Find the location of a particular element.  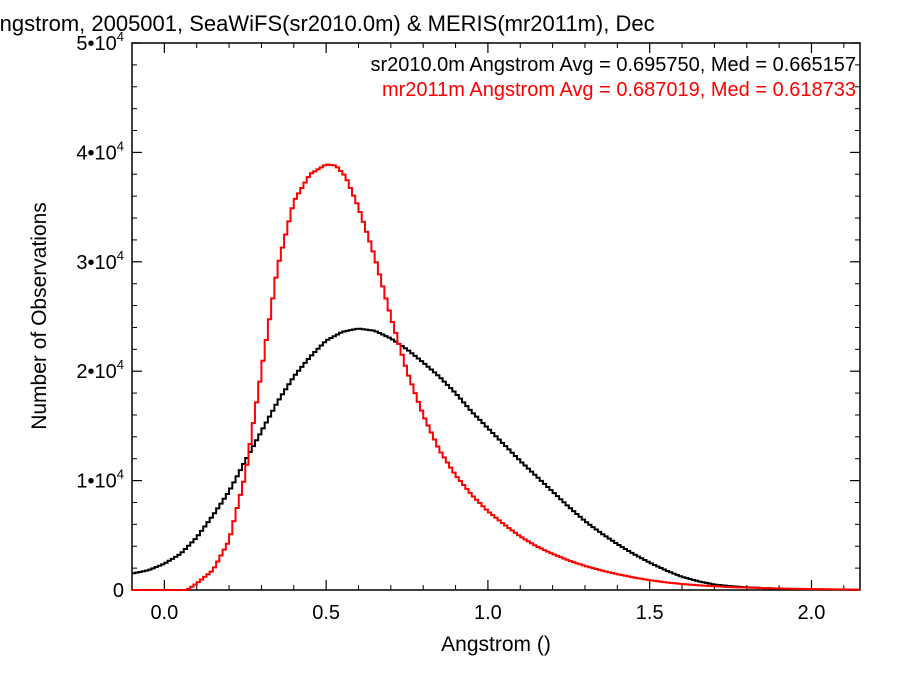

x-tick-label: 0.0 is located at coordinates (164, 613).